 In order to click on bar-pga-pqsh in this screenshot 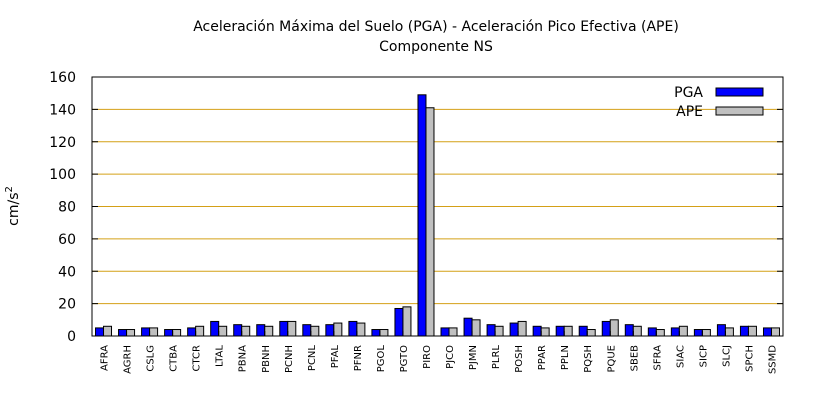, I will do `click(583, 331)`.